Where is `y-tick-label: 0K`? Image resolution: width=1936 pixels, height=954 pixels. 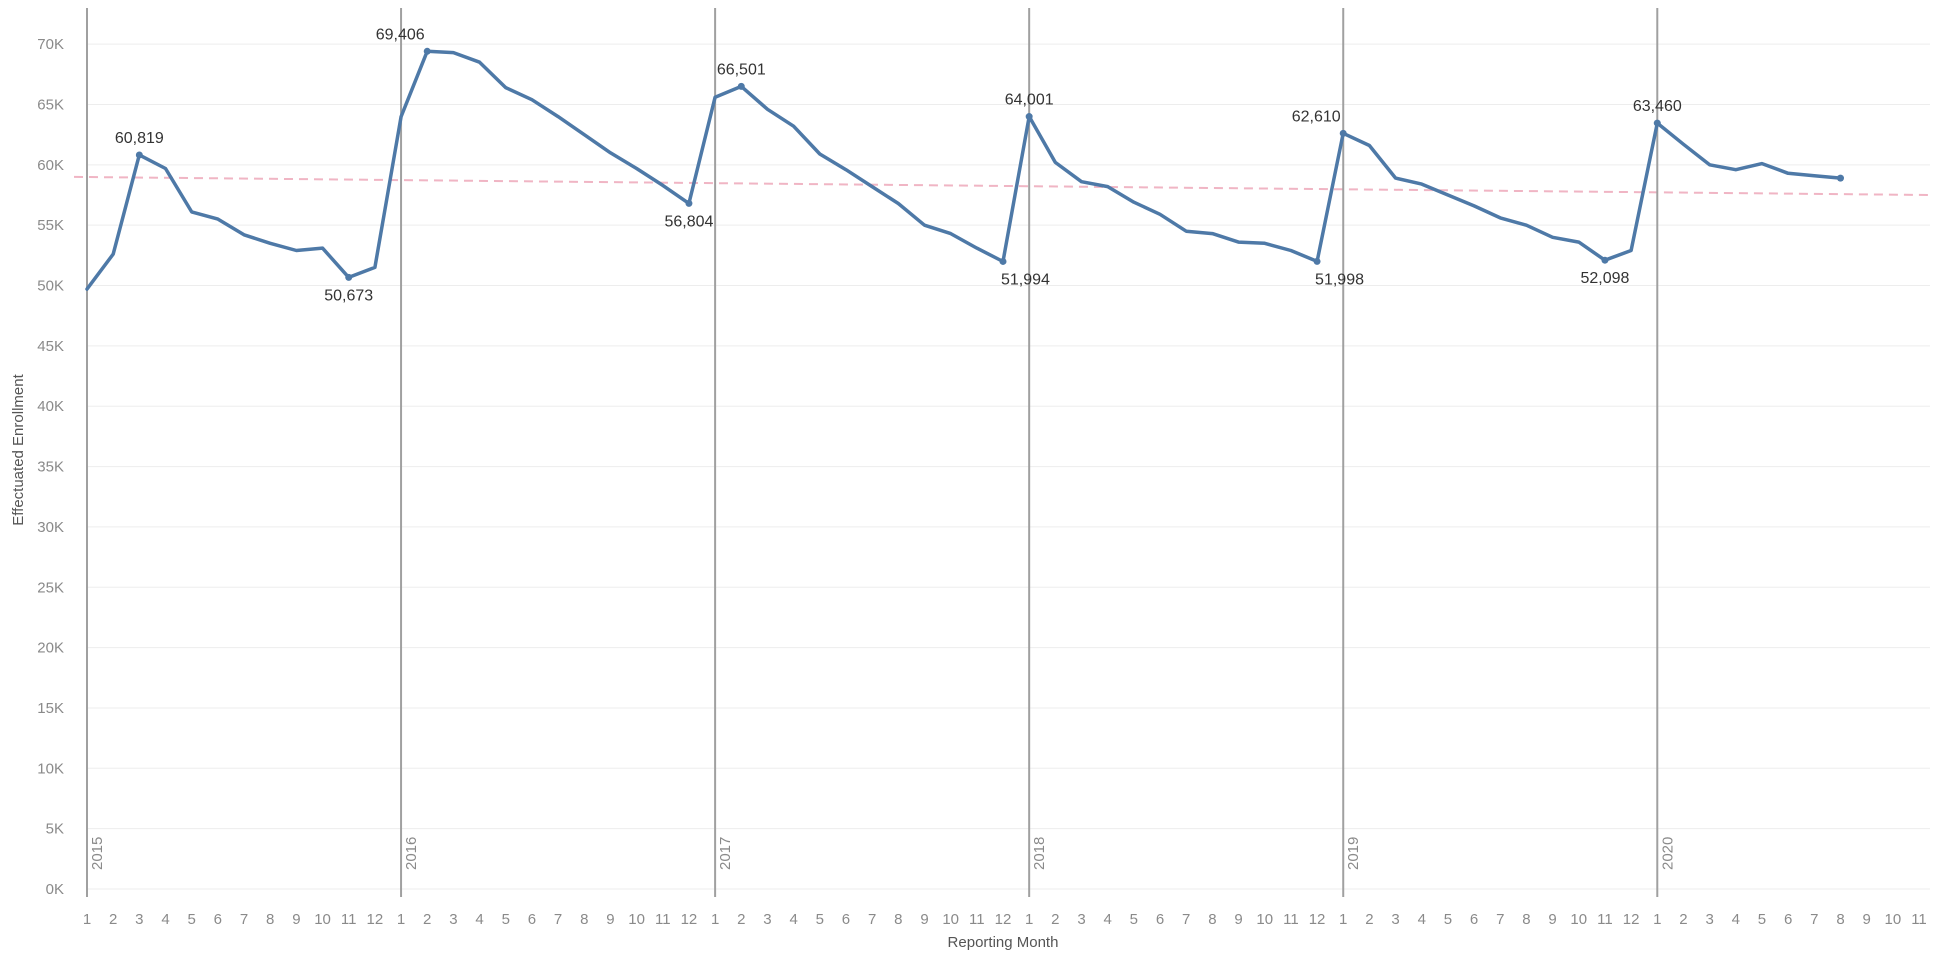
y-tick-label: 0K is located at coordinates (55, 889).